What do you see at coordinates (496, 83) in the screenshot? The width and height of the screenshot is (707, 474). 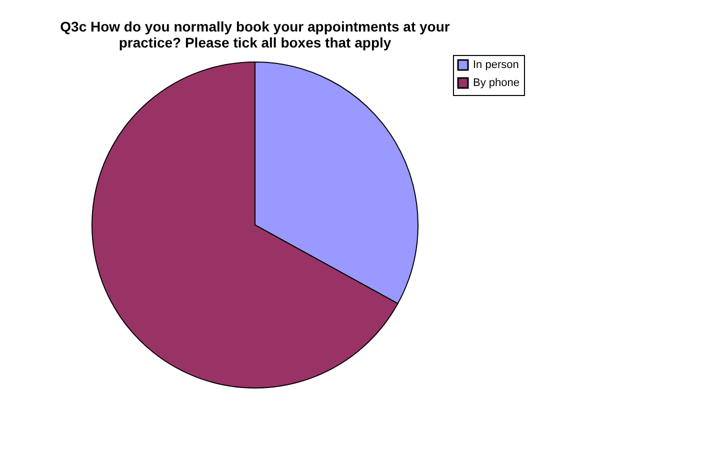 I see `legend-label: By phone` at bounding box center [496, 83].